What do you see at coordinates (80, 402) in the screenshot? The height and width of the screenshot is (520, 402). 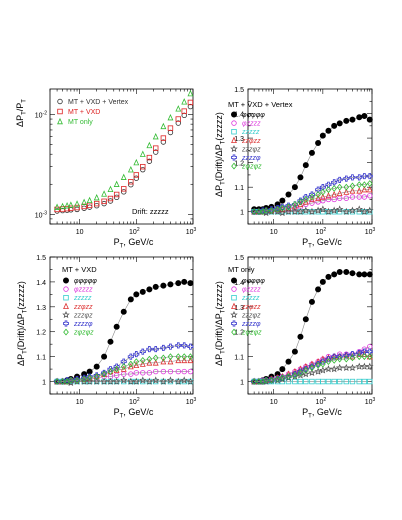 I see `x-tick-label: 10` at bounding box center [80, 402].